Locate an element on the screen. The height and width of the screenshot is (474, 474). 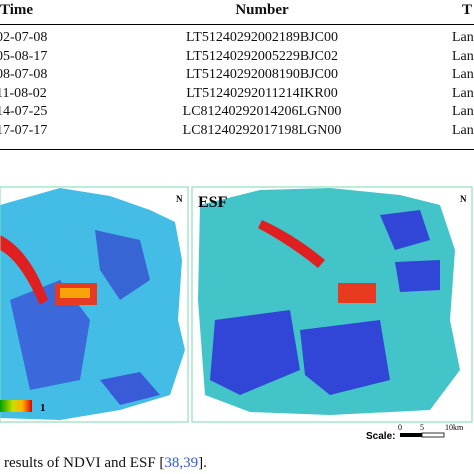
caption-text: results of NDVI and ESF [ is located at coordinates (84, 463).